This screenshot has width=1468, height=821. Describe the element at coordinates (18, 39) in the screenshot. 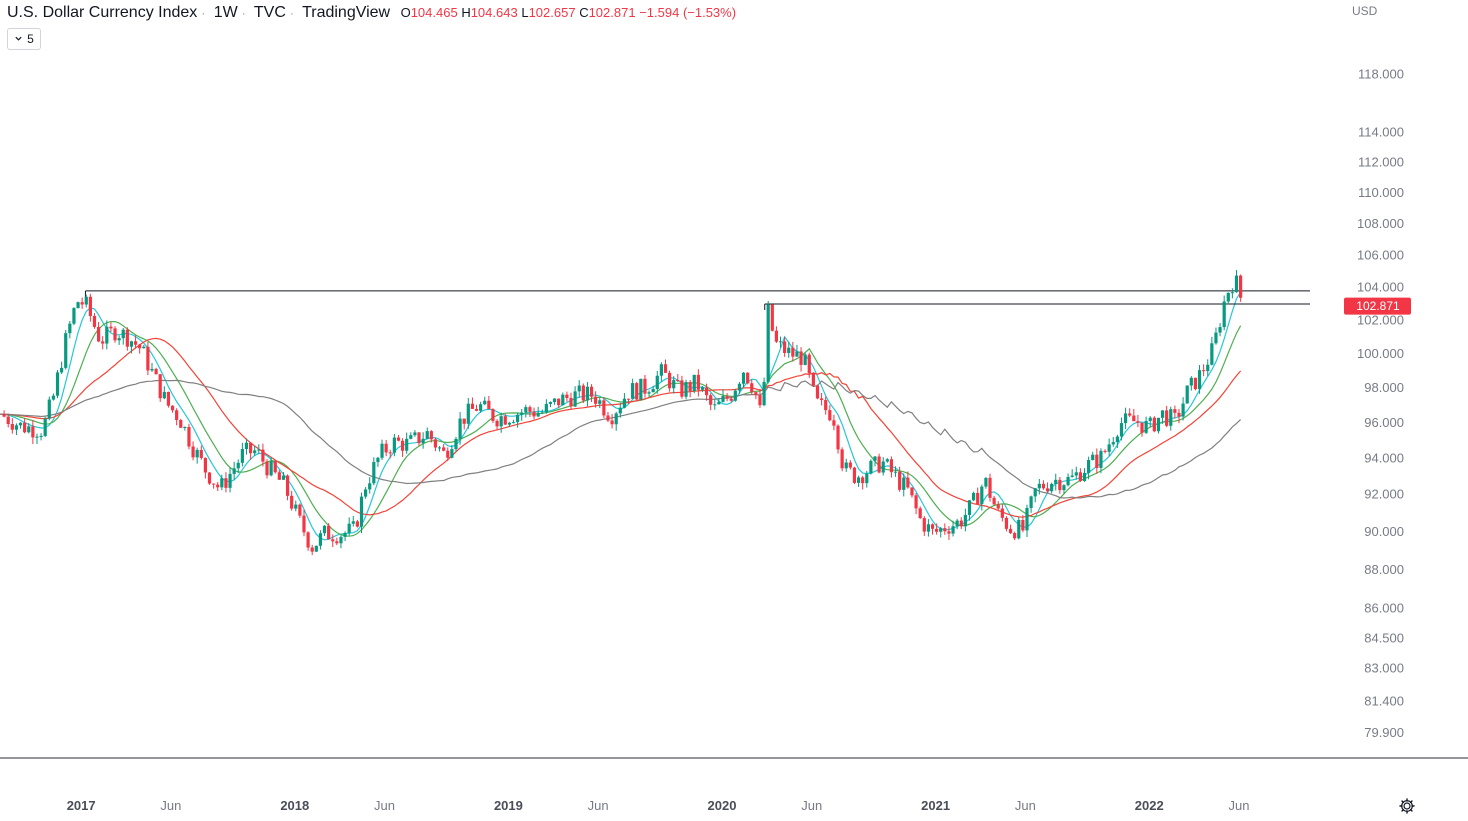

I see `chevron-down-icon` at that location.